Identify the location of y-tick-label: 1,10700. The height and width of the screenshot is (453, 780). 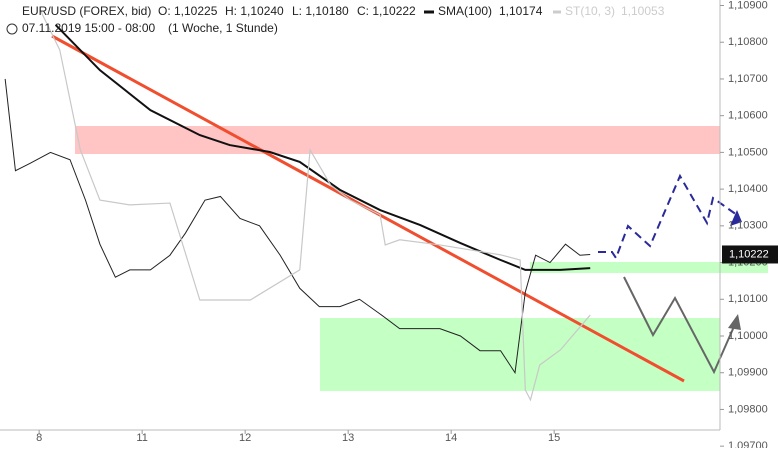
(748, 79).